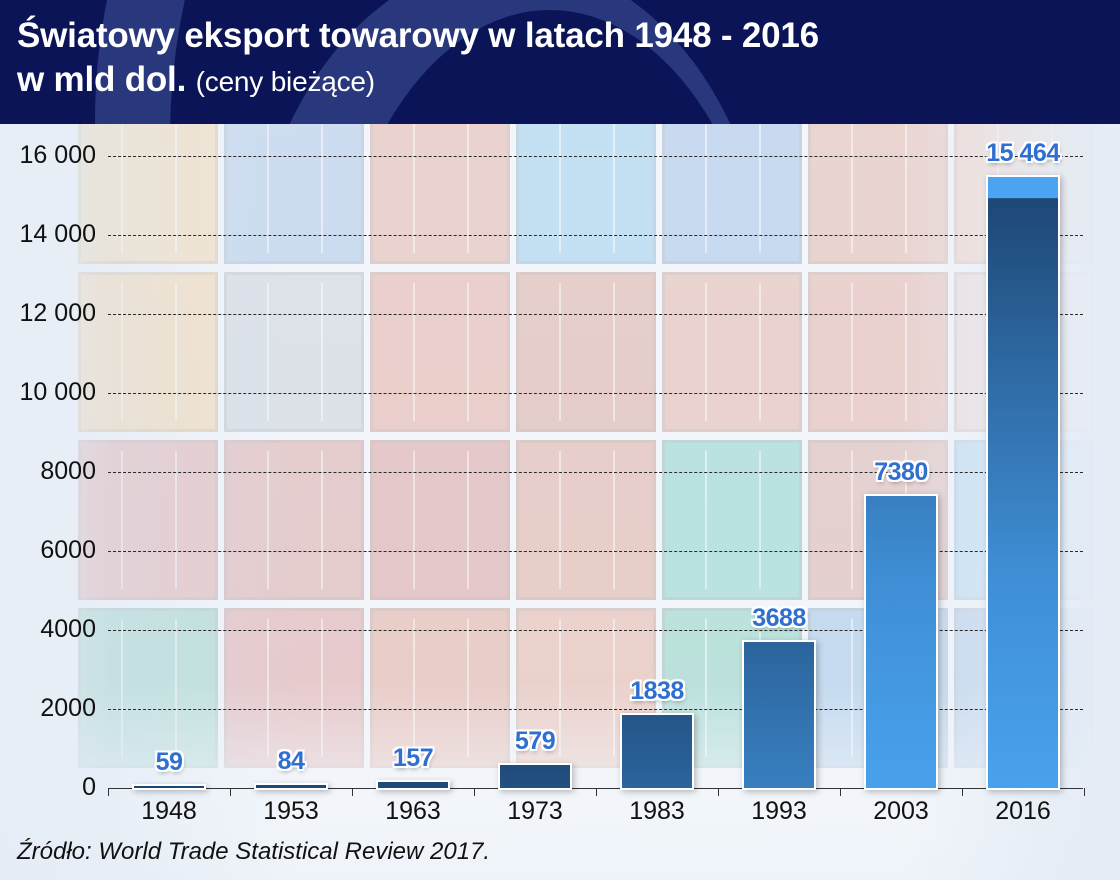 This screenshot has height=880, width=1120. Describe the element at coordinates (1023, 811) in the screenshot. I see `x-axis-tick-label: 2016` at that location.